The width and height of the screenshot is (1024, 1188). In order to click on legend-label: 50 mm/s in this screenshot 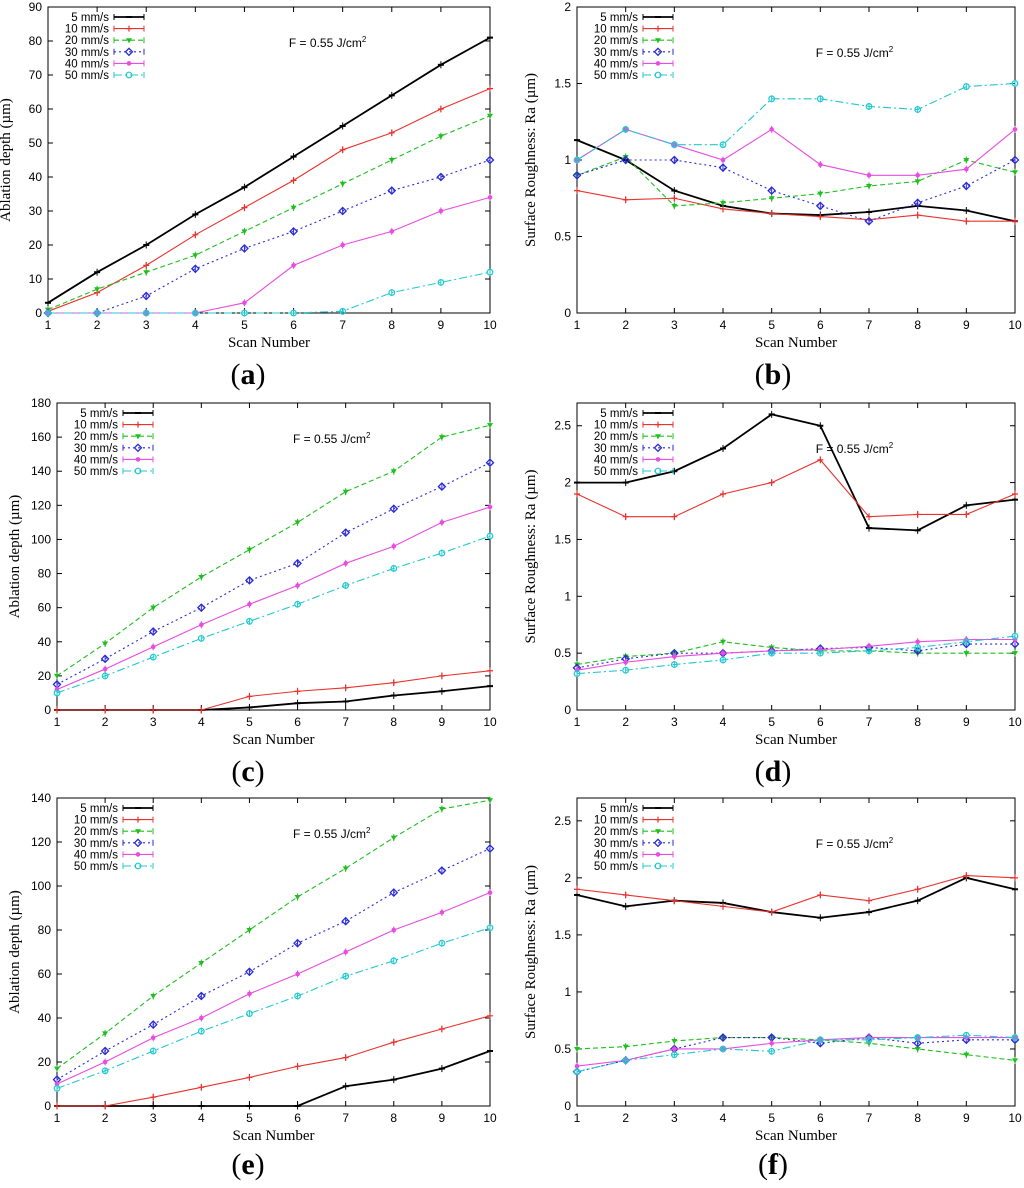, I will do `click(87, 76)`.